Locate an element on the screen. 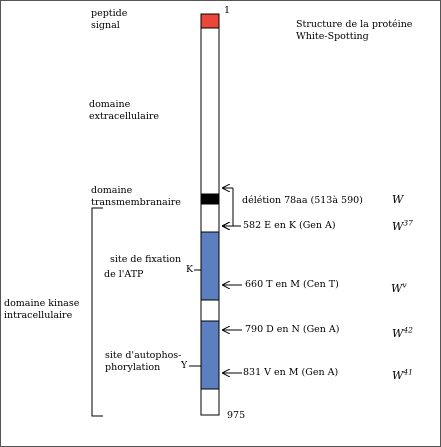 This screenshot has width=441, height=447. signal-peptide-segment is located at coordinates (210, 21).